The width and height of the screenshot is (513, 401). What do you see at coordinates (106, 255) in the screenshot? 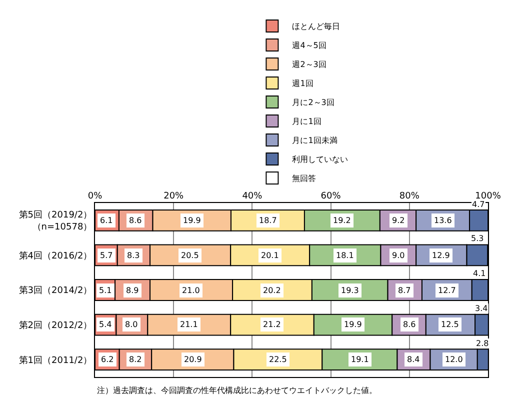
I see `data-label: 5.7` at bounding box center [106, 255].